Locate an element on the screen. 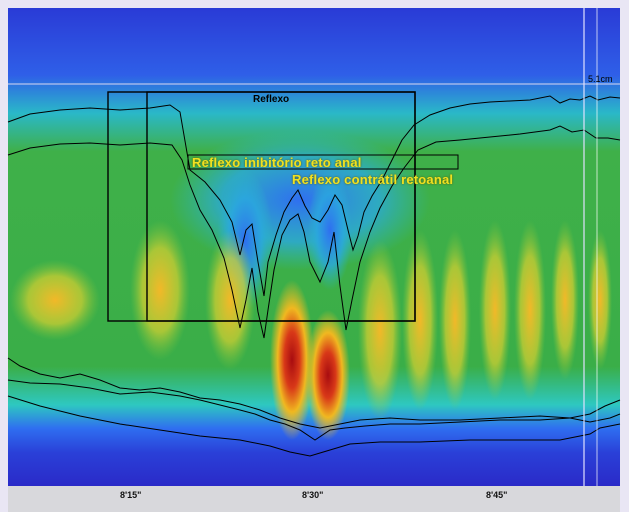 This screenshot has width=629, height=512. rair-annotation-box is located at coordinates (323, 162).